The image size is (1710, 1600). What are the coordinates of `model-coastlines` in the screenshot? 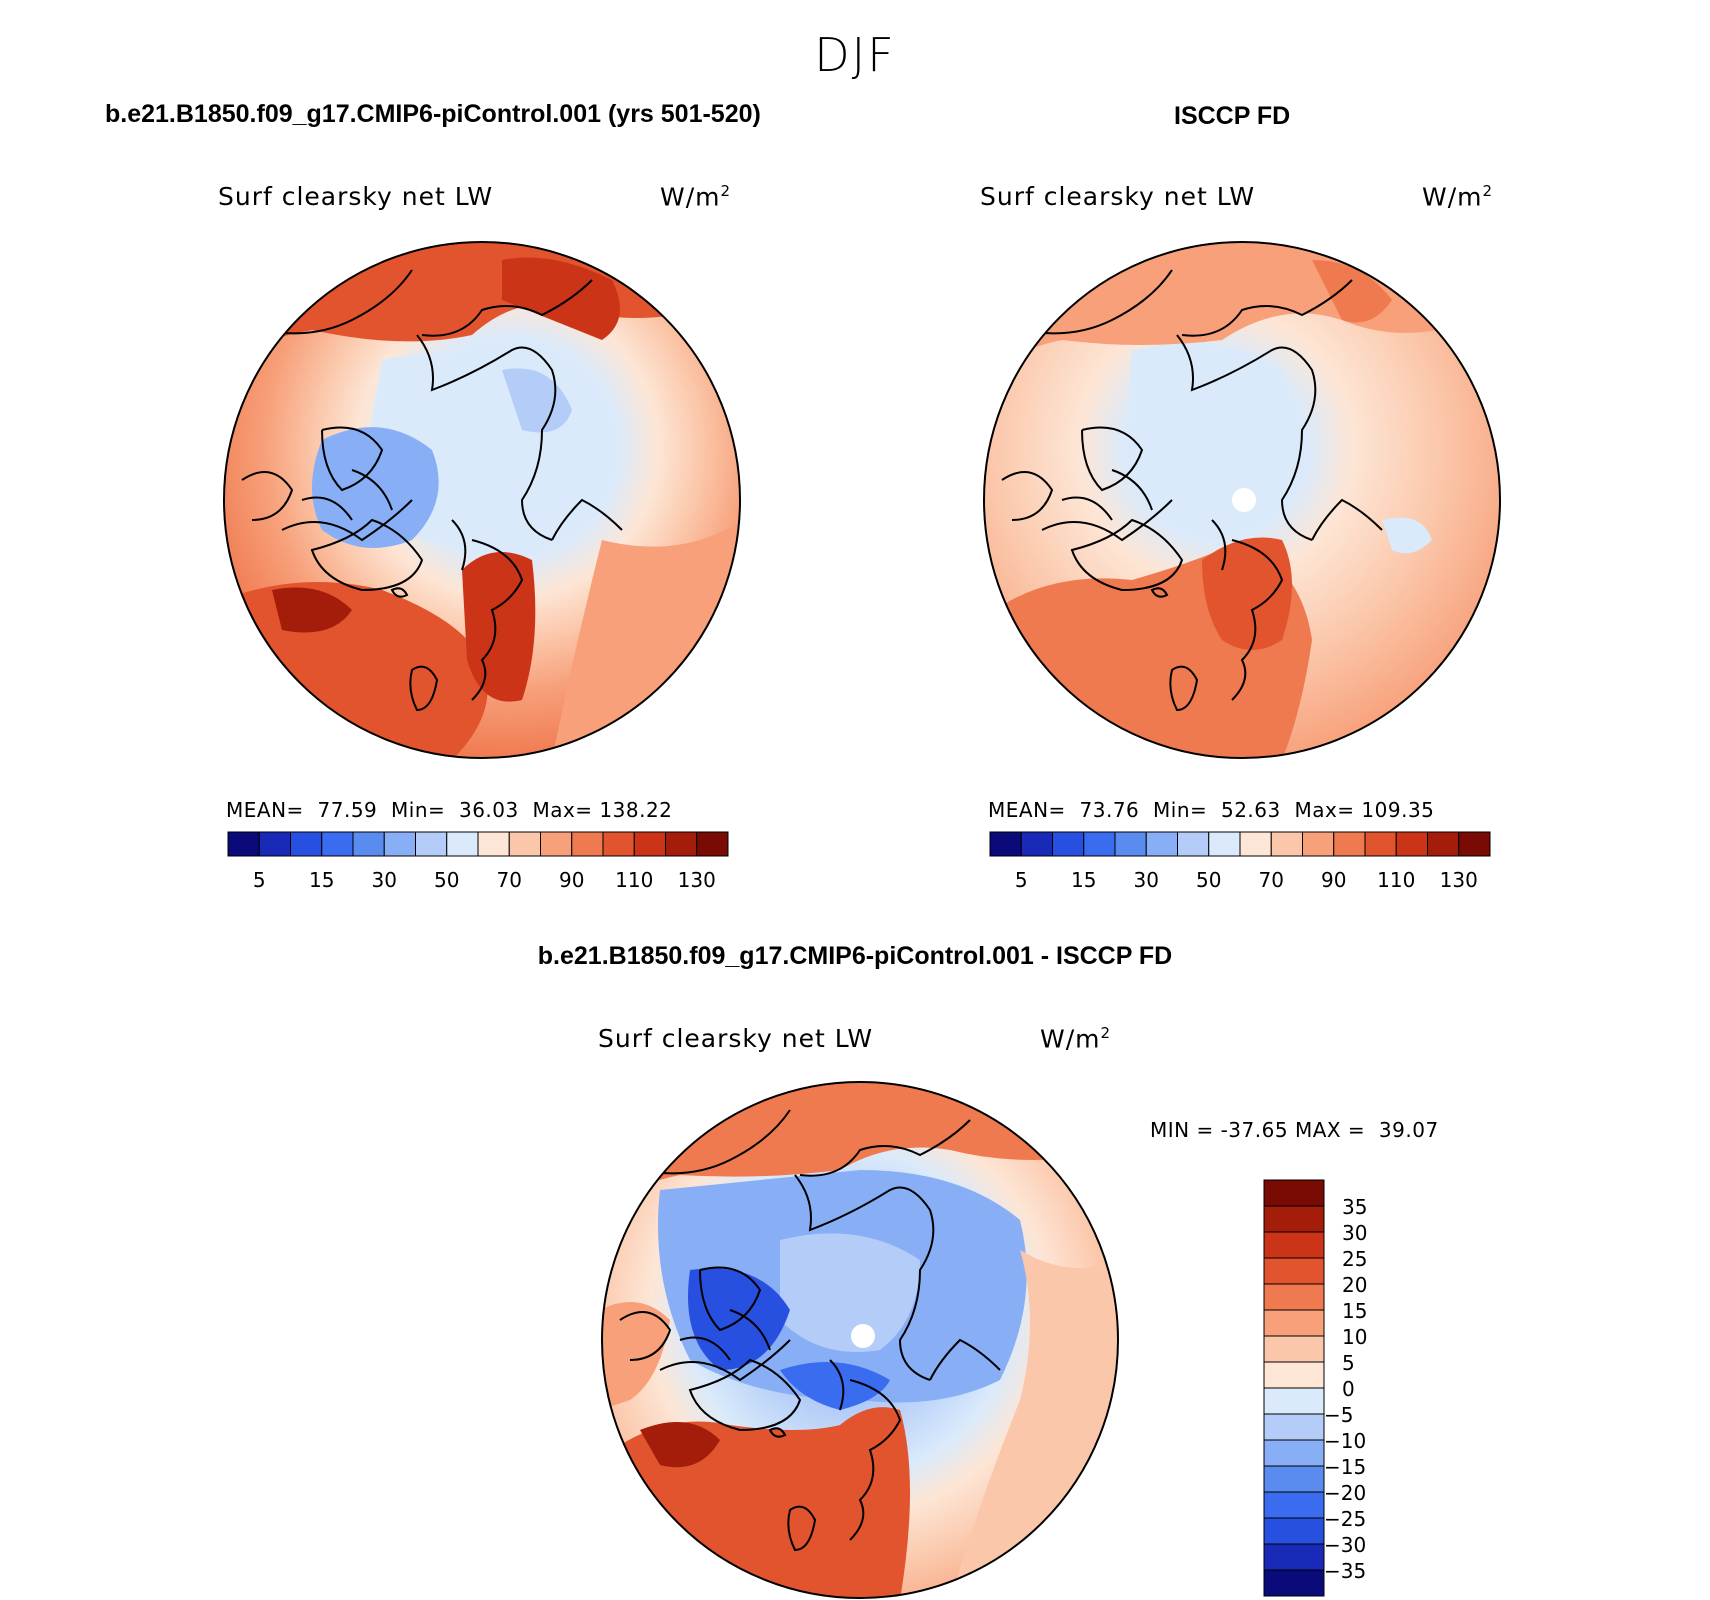 It's located at (432, 490).